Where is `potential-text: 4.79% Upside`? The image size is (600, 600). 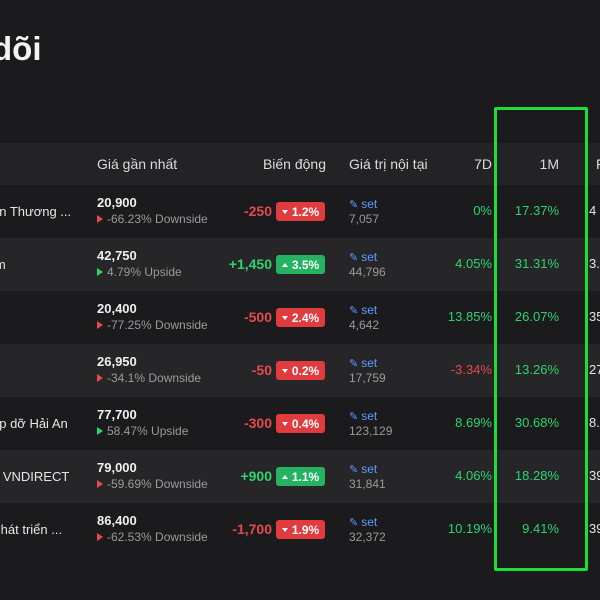
potential-text: 4.79% Upside is located at coordinates (139, 272).